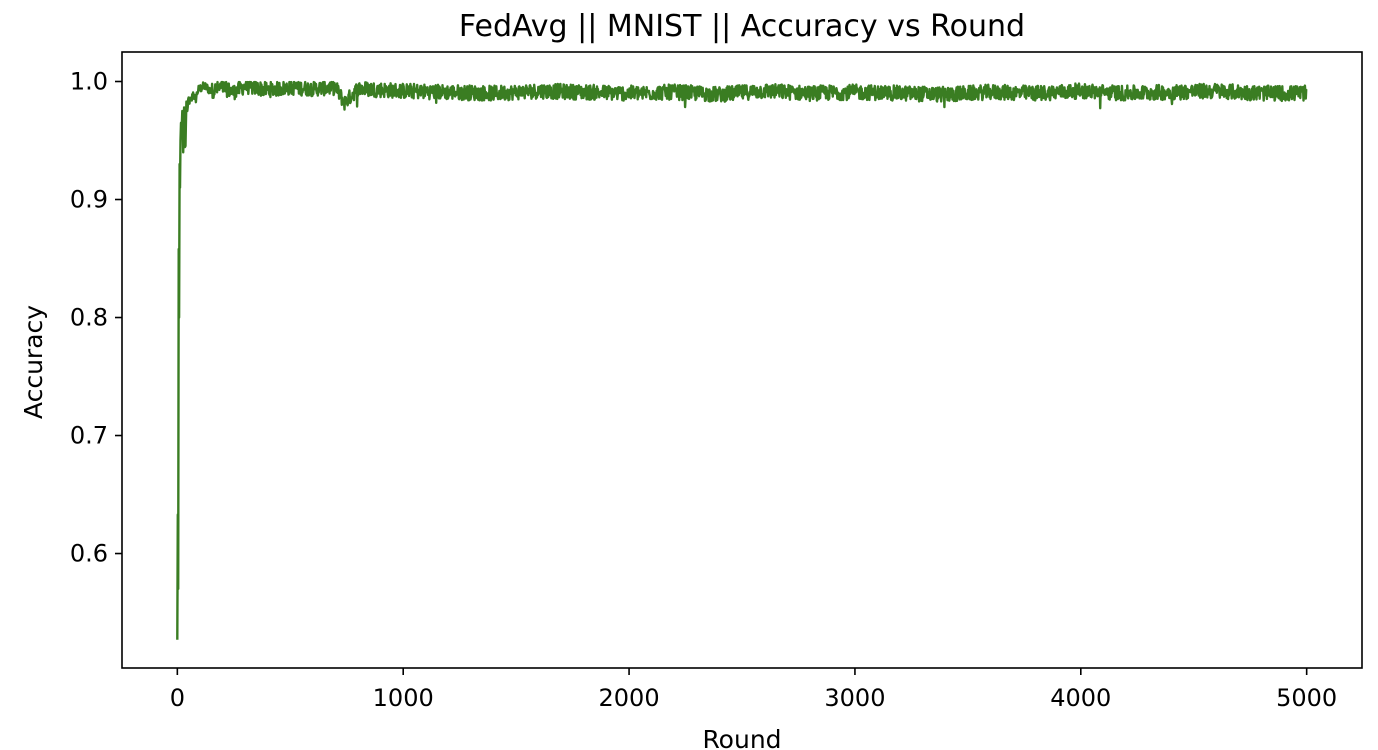  Describe the element at coordinates (89, 82) in the screenshot. I see `y-tick-label: 1.0` at that location.